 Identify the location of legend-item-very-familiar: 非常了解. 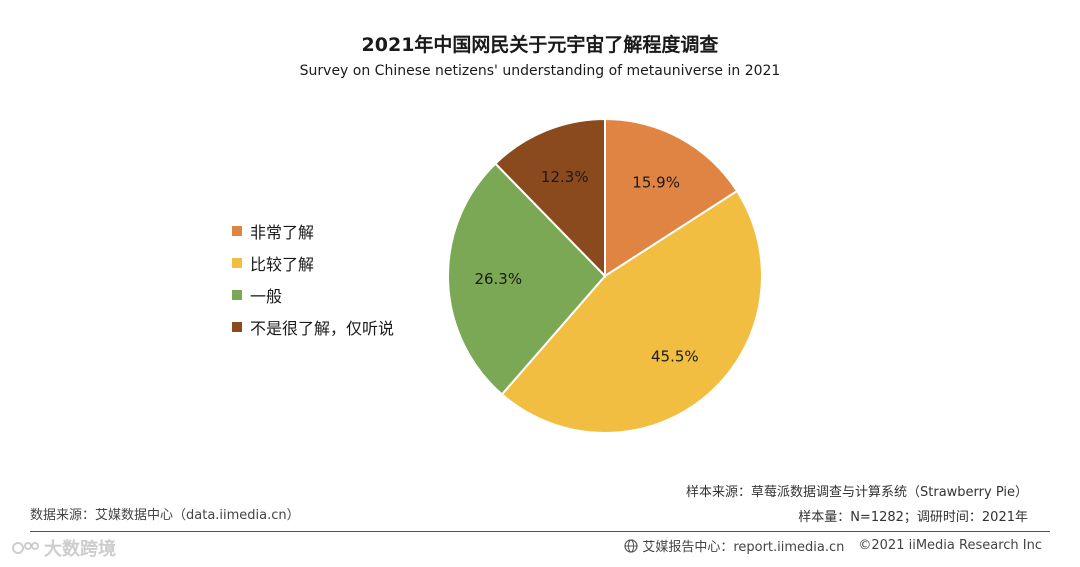
(313, 231).